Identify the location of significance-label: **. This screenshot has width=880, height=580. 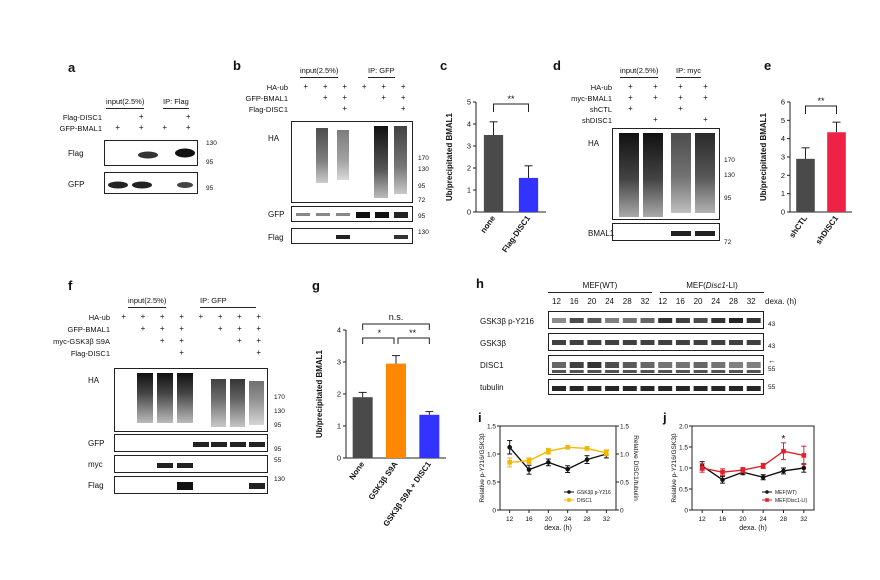
(821, 101).